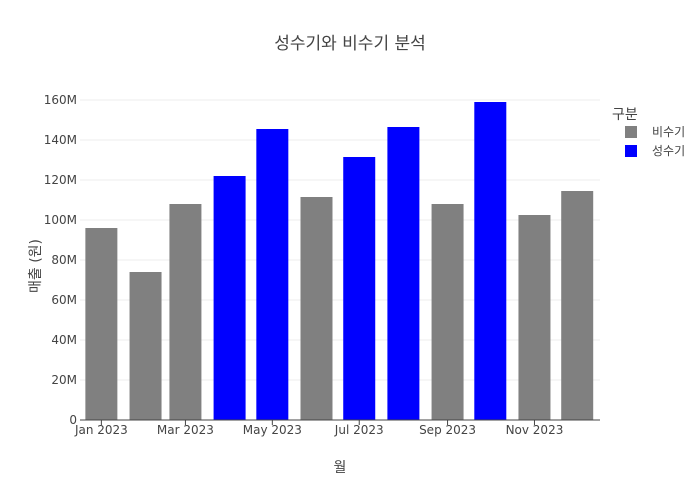  Describe the element at coordinates (350, 44) in the screenshot. I see `chart-title: 성수기와 비수기 분석` at that location.